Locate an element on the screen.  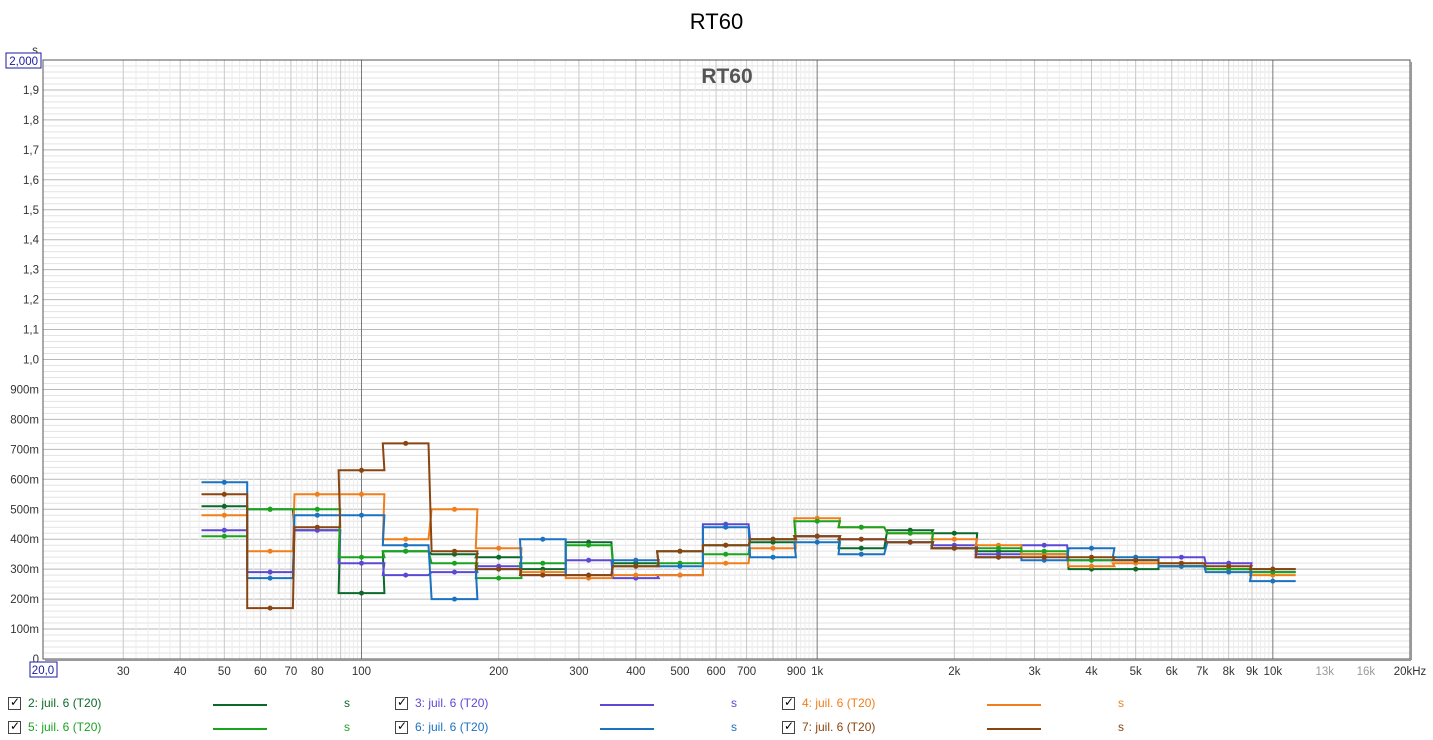
x-tick-label: 8k is located at coordinates (1229, 672).